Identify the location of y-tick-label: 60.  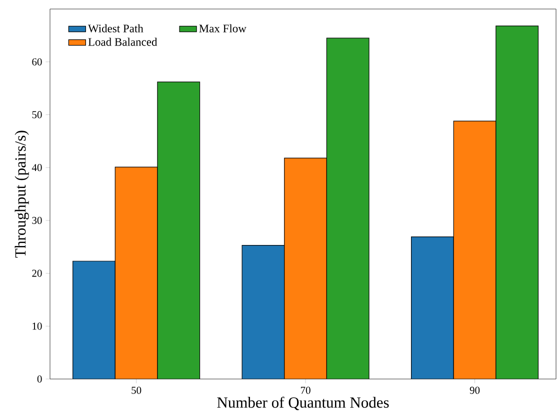
(37, 62).